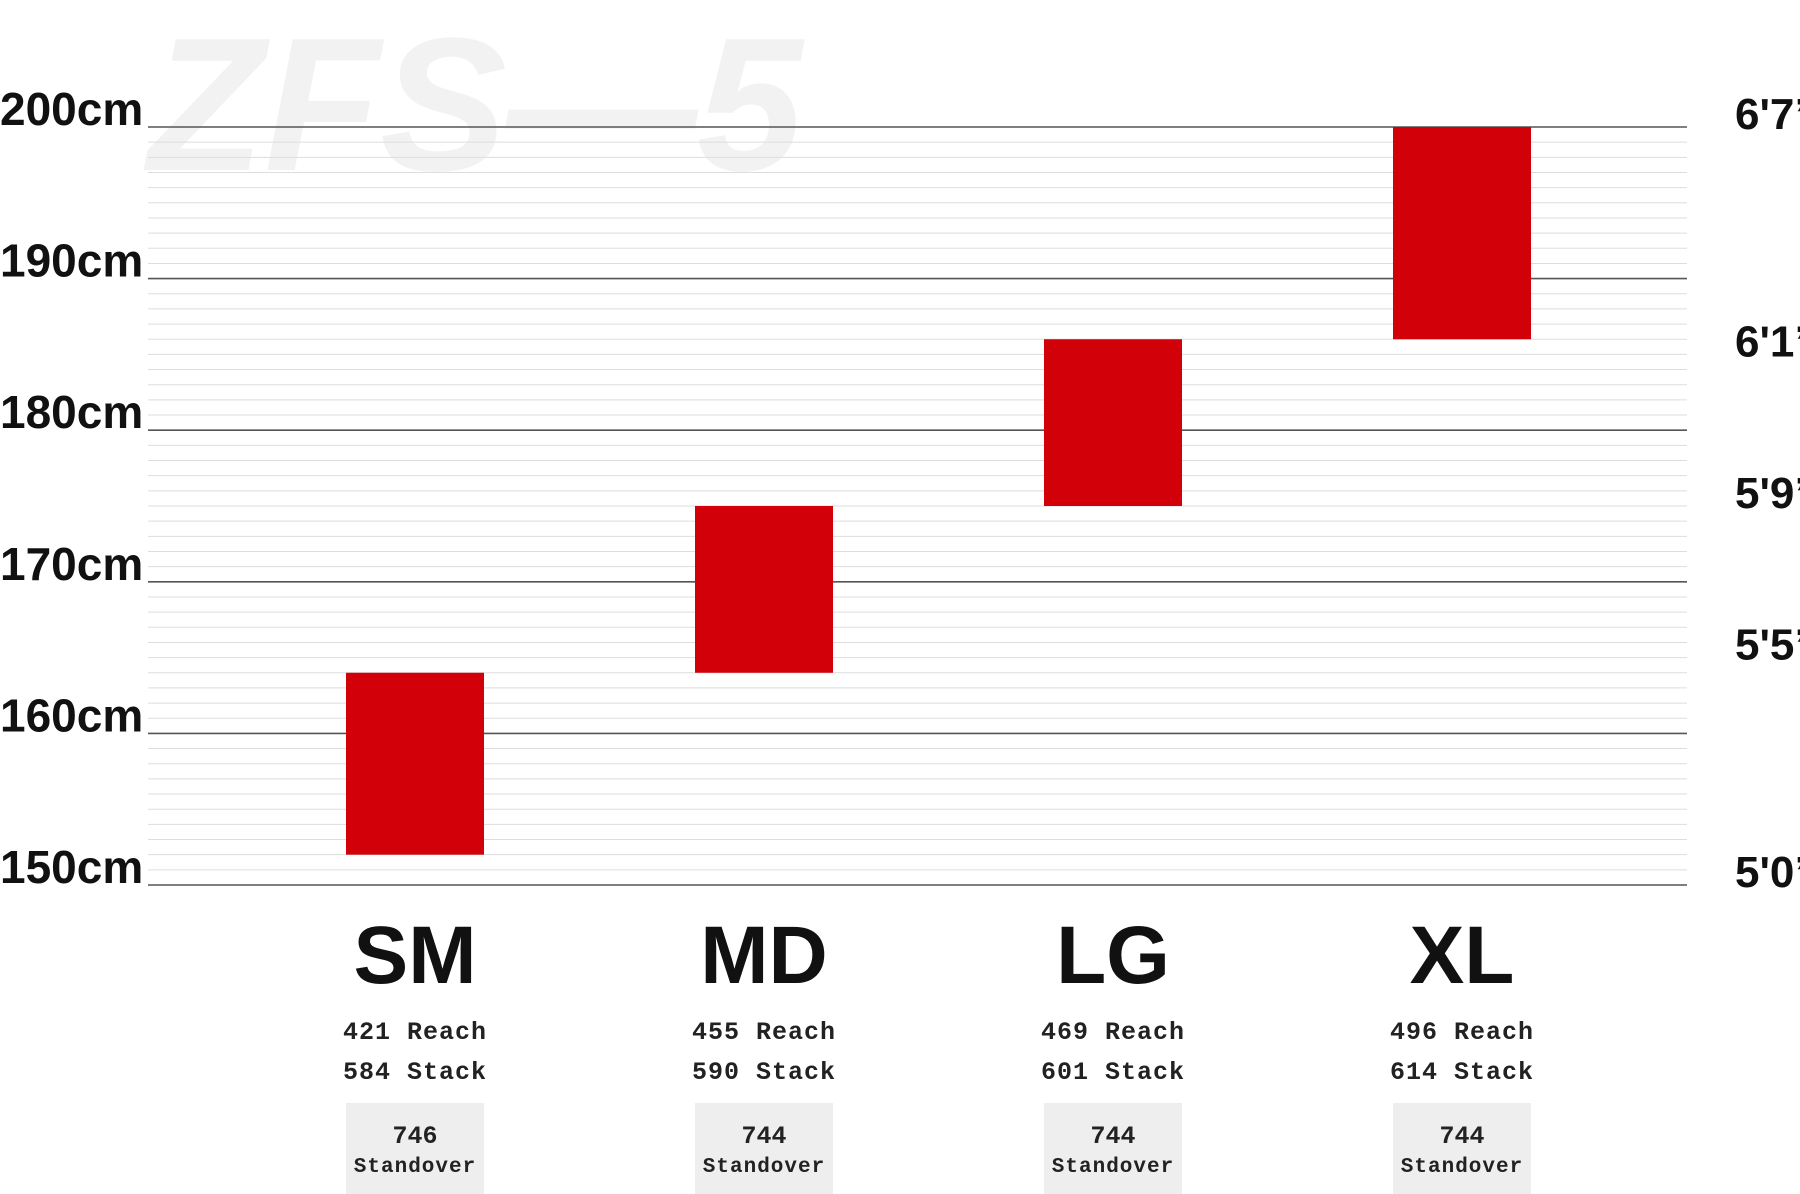 The image size is (1800, 1194). Describe the element at coordinates (764, 589) in the screenshot. I see `height-range-bar-md` at that location.